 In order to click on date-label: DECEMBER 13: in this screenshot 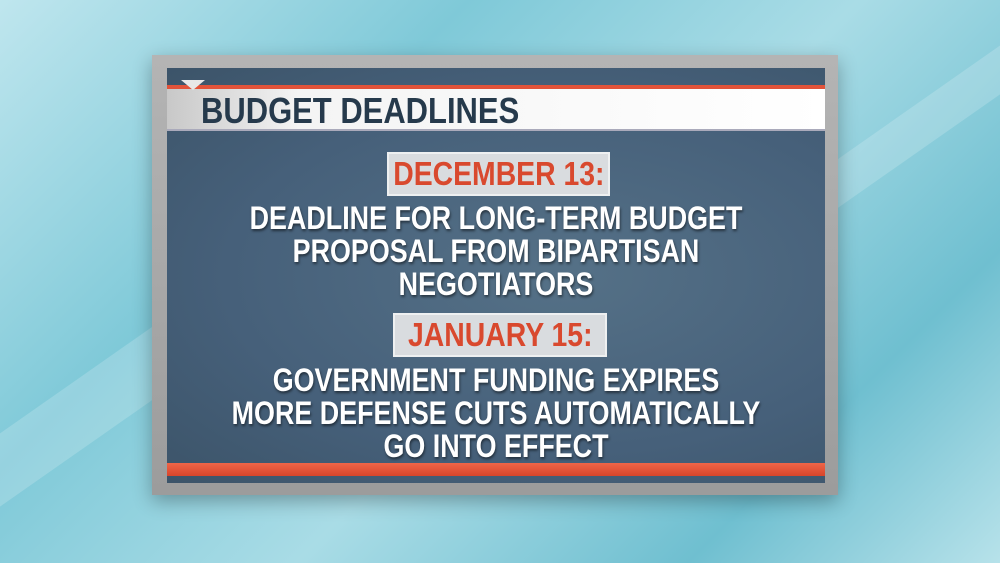, I will do `click(498, 173)`.